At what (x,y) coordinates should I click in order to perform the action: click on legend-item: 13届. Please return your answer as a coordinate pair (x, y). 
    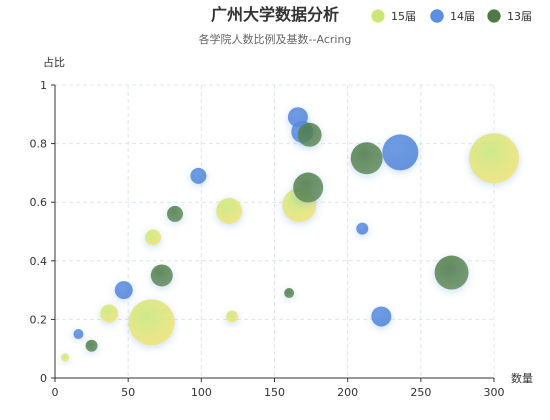
    Looking at the image, I should click on (510, 16).